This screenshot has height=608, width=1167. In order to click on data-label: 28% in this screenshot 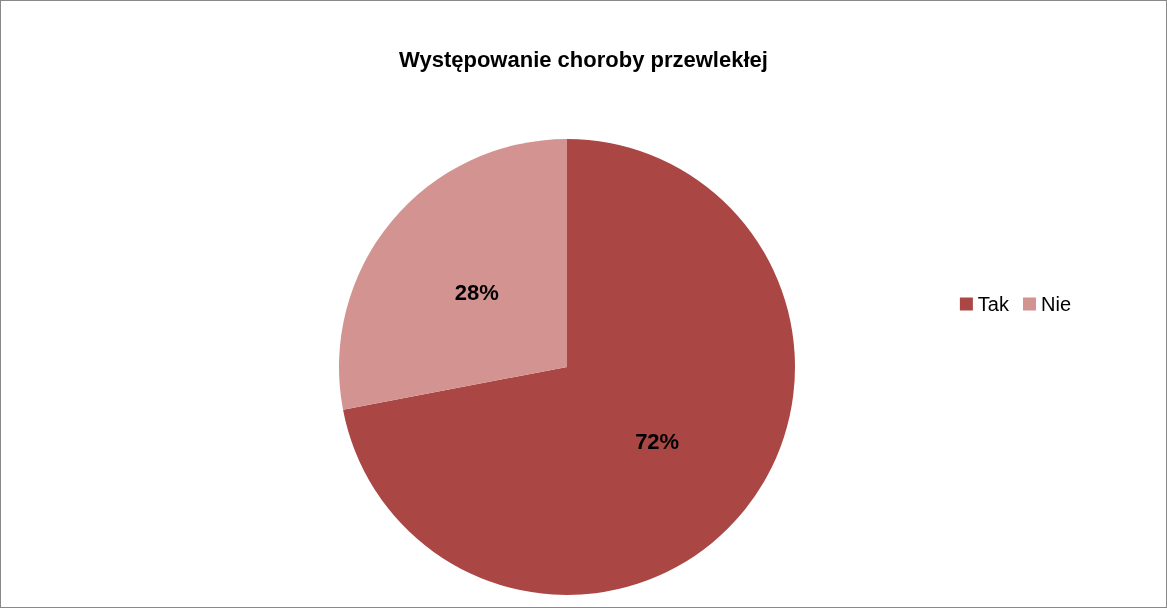, I will do `click(476, 292)`.